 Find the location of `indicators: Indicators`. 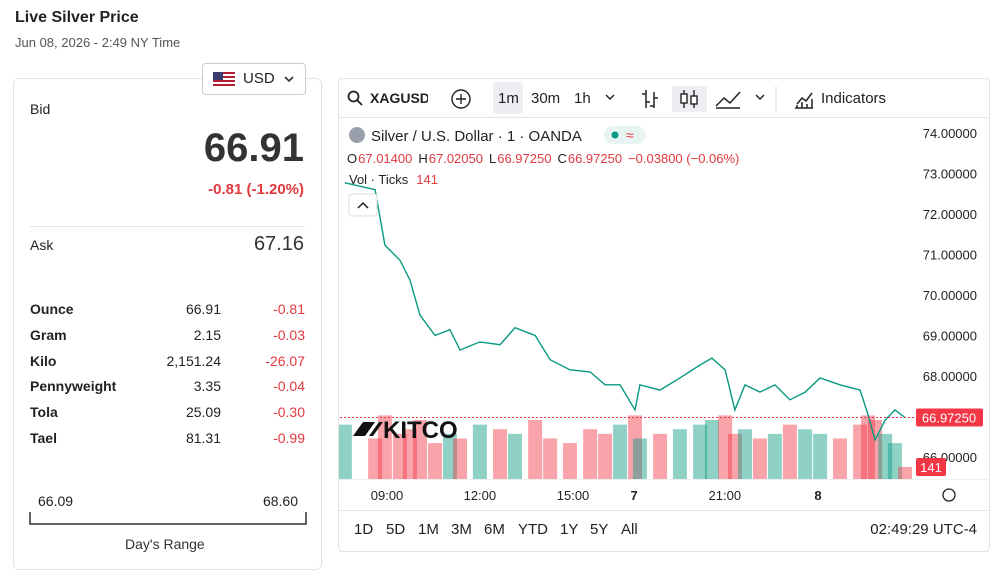

indicators: Indicators is located at coordinates (854, 98).